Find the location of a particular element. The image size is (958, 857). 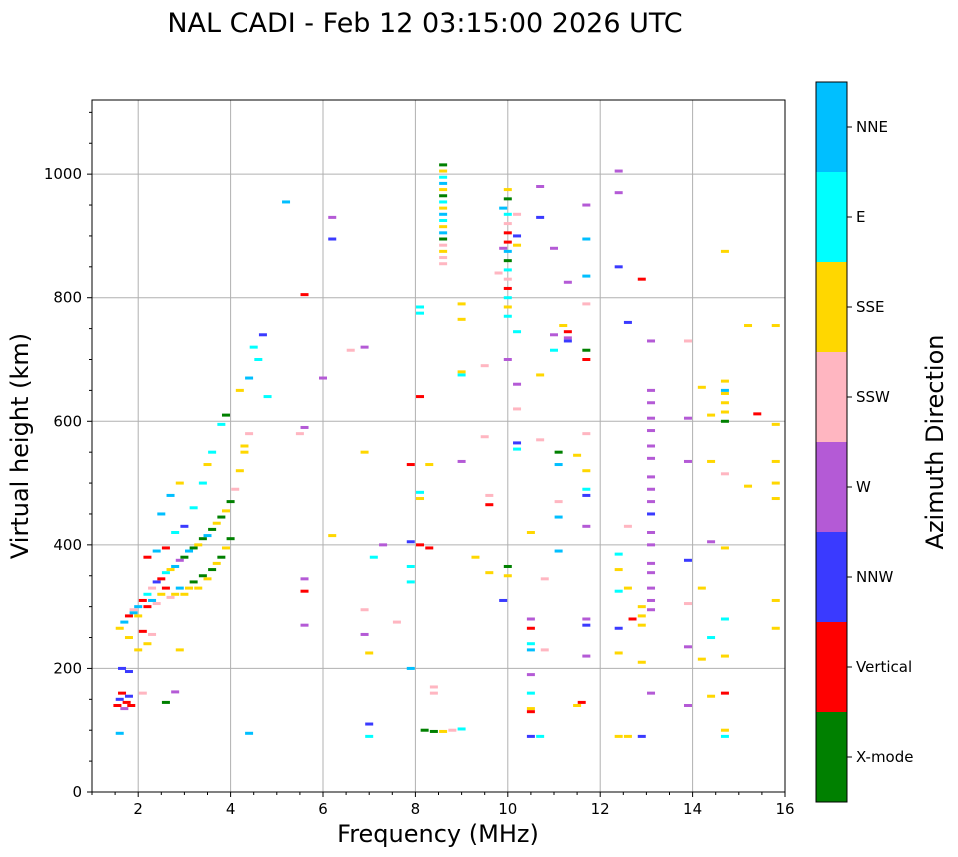

x-tick-label: 2 is located at coordinates (138, 809).